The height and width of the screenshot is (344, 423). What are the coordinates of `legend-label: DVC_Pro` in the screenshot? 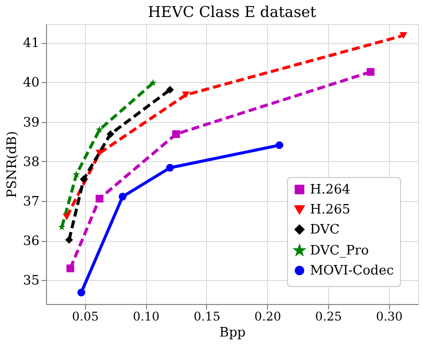 It's located at (339, 251).